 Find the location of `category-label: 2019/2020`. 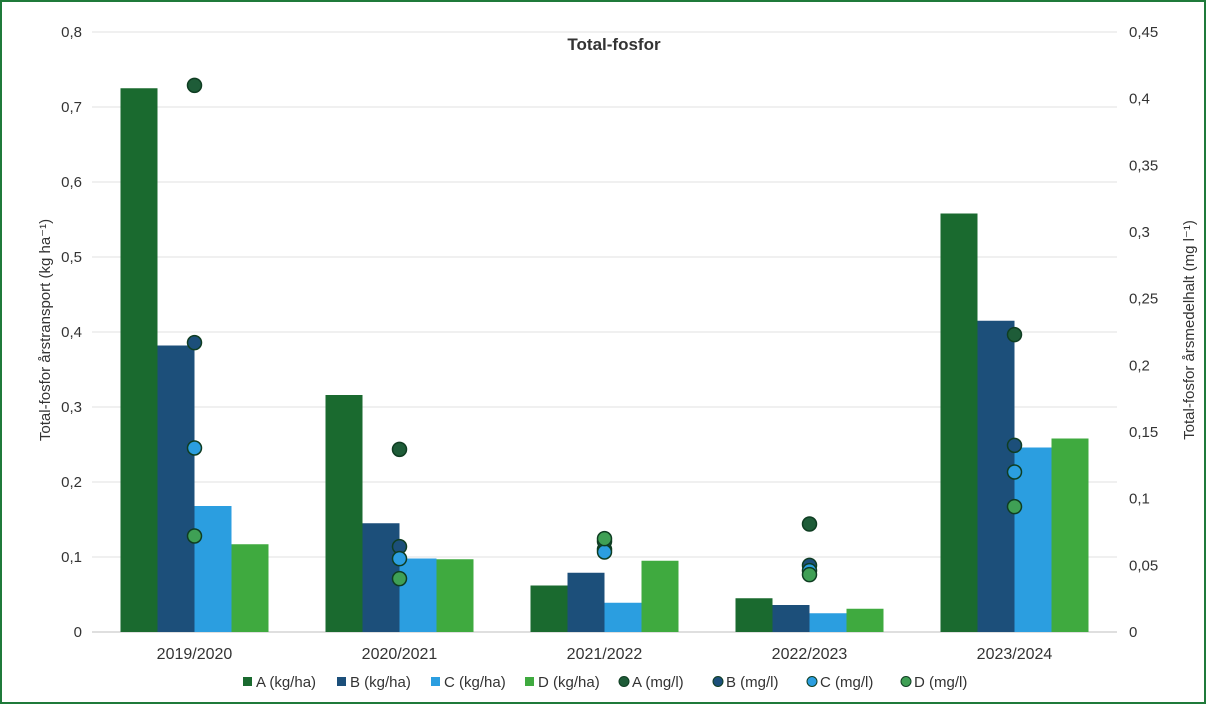

category-label: 2019/2020 is located at coordinates (195, 654).